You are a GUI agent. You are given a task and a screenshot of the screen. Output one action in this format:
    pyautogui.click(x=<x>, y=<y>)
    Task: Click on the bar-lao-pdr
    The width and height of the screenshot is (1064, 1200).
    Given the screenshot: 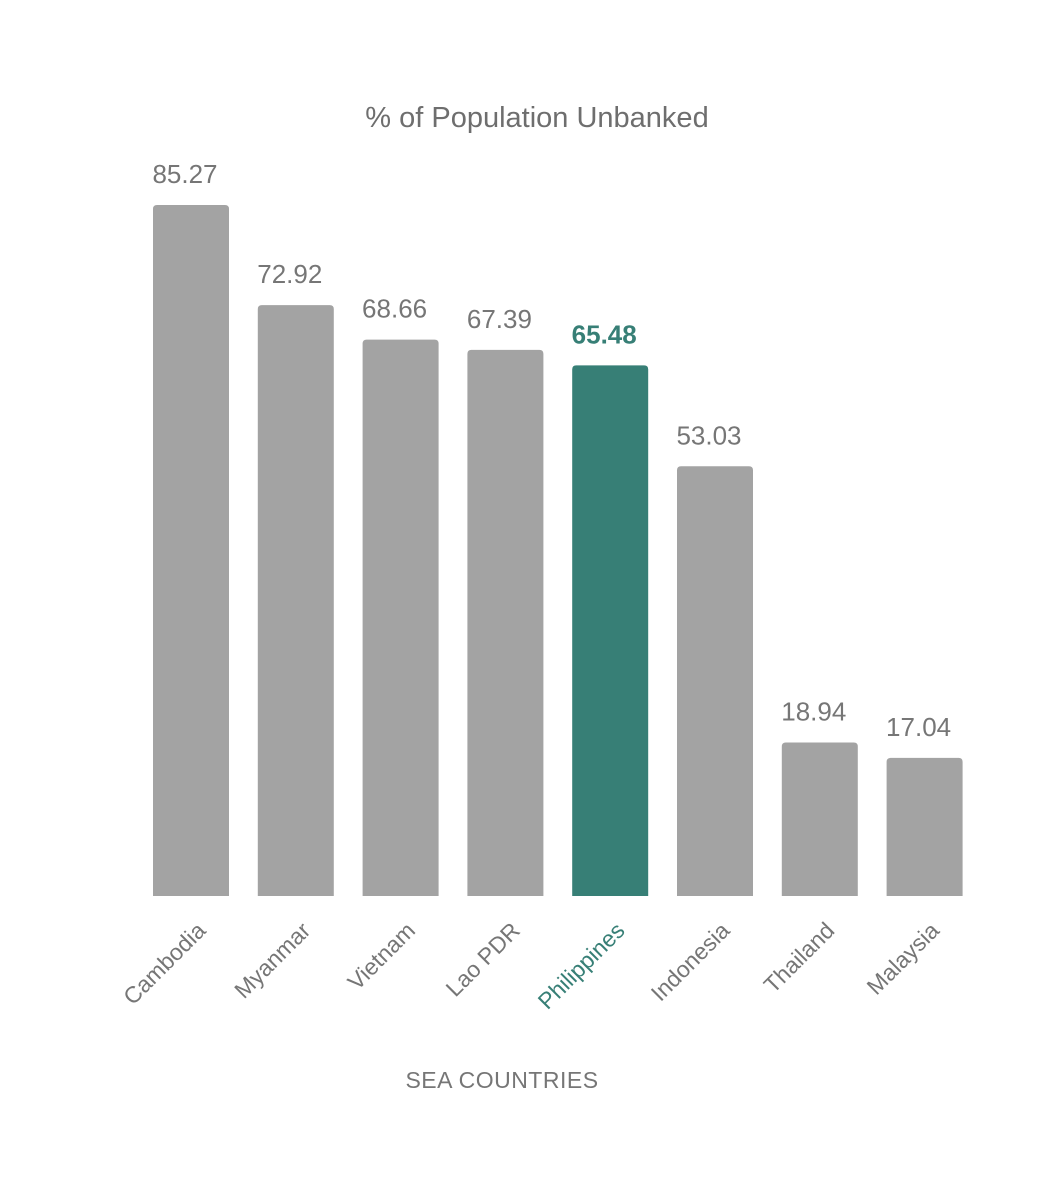 What is the action you would take?
    pyautogui.click(x=505, y=622)
    